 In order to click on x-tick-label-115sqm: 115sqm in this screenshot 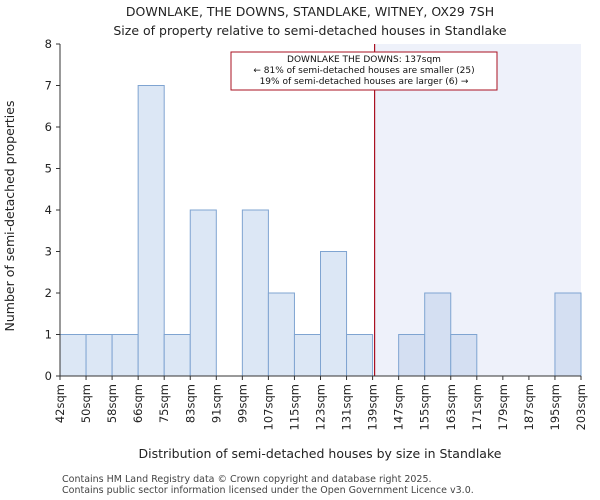, I will do `click(294, 407)`.